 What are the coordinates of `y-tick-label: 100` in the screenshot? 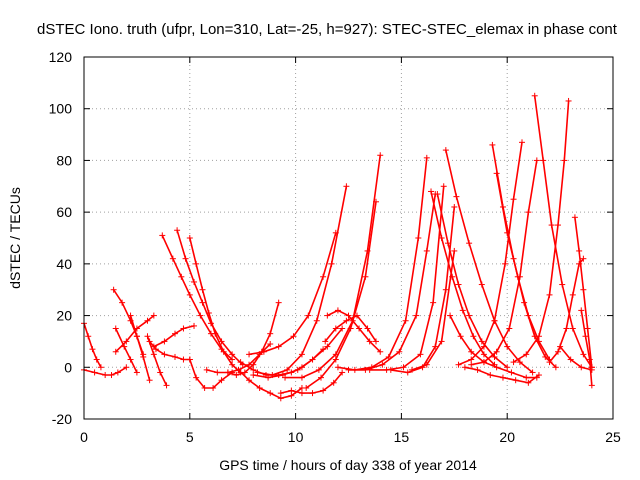 It's located at (61, 109).